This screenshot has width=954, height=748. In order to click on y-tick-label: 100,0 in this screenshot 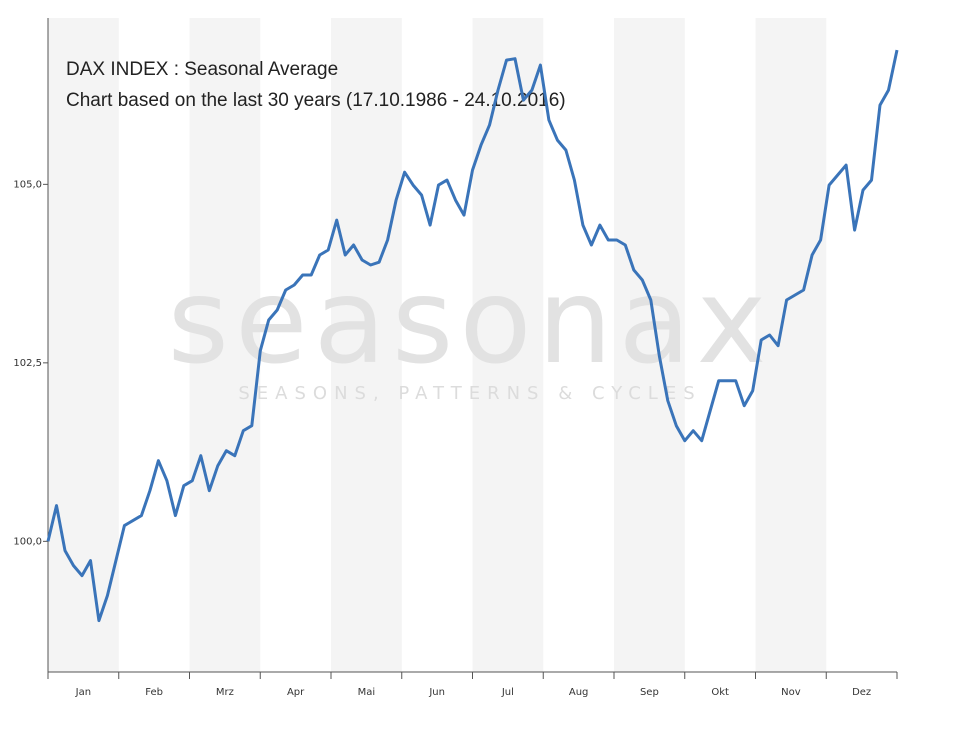, I will do `click(27, 541)`.